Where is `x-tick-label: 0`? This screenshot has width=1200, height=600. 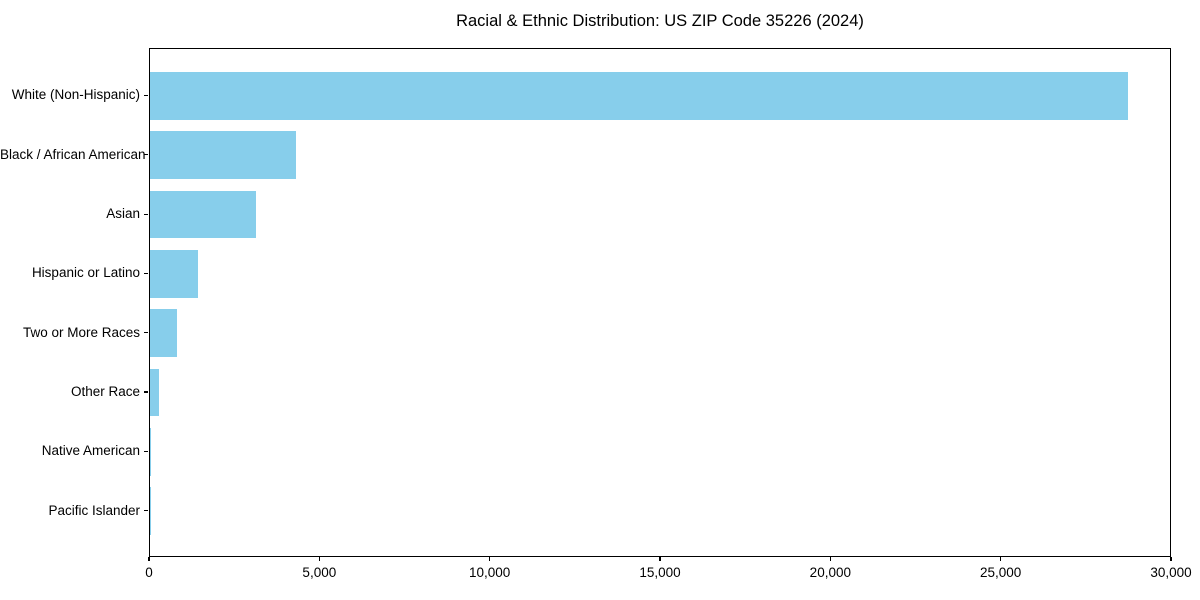
x-tick-label: 0 is located at coordinates (149, 572).